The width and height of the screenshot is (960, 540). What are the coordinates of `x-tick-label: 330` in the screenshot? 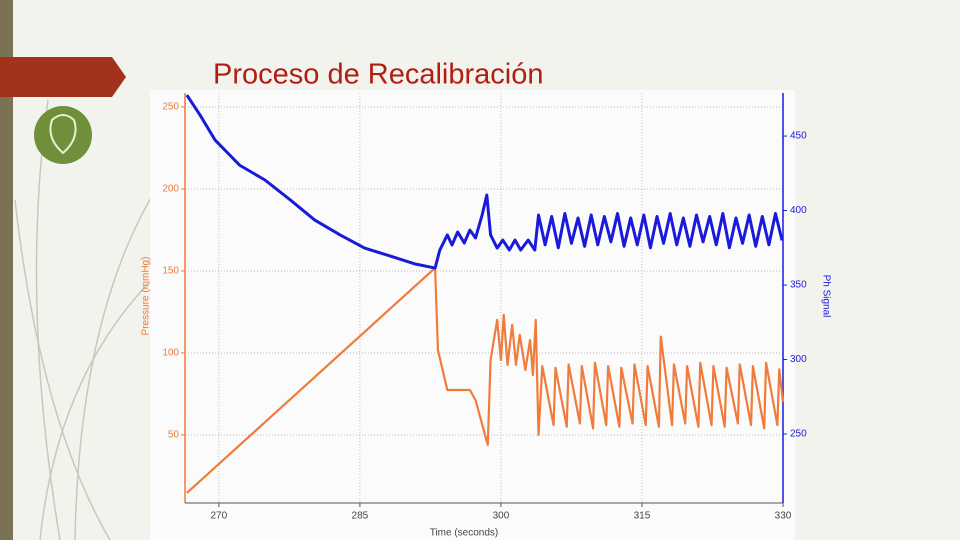 It's located at (783, 516).